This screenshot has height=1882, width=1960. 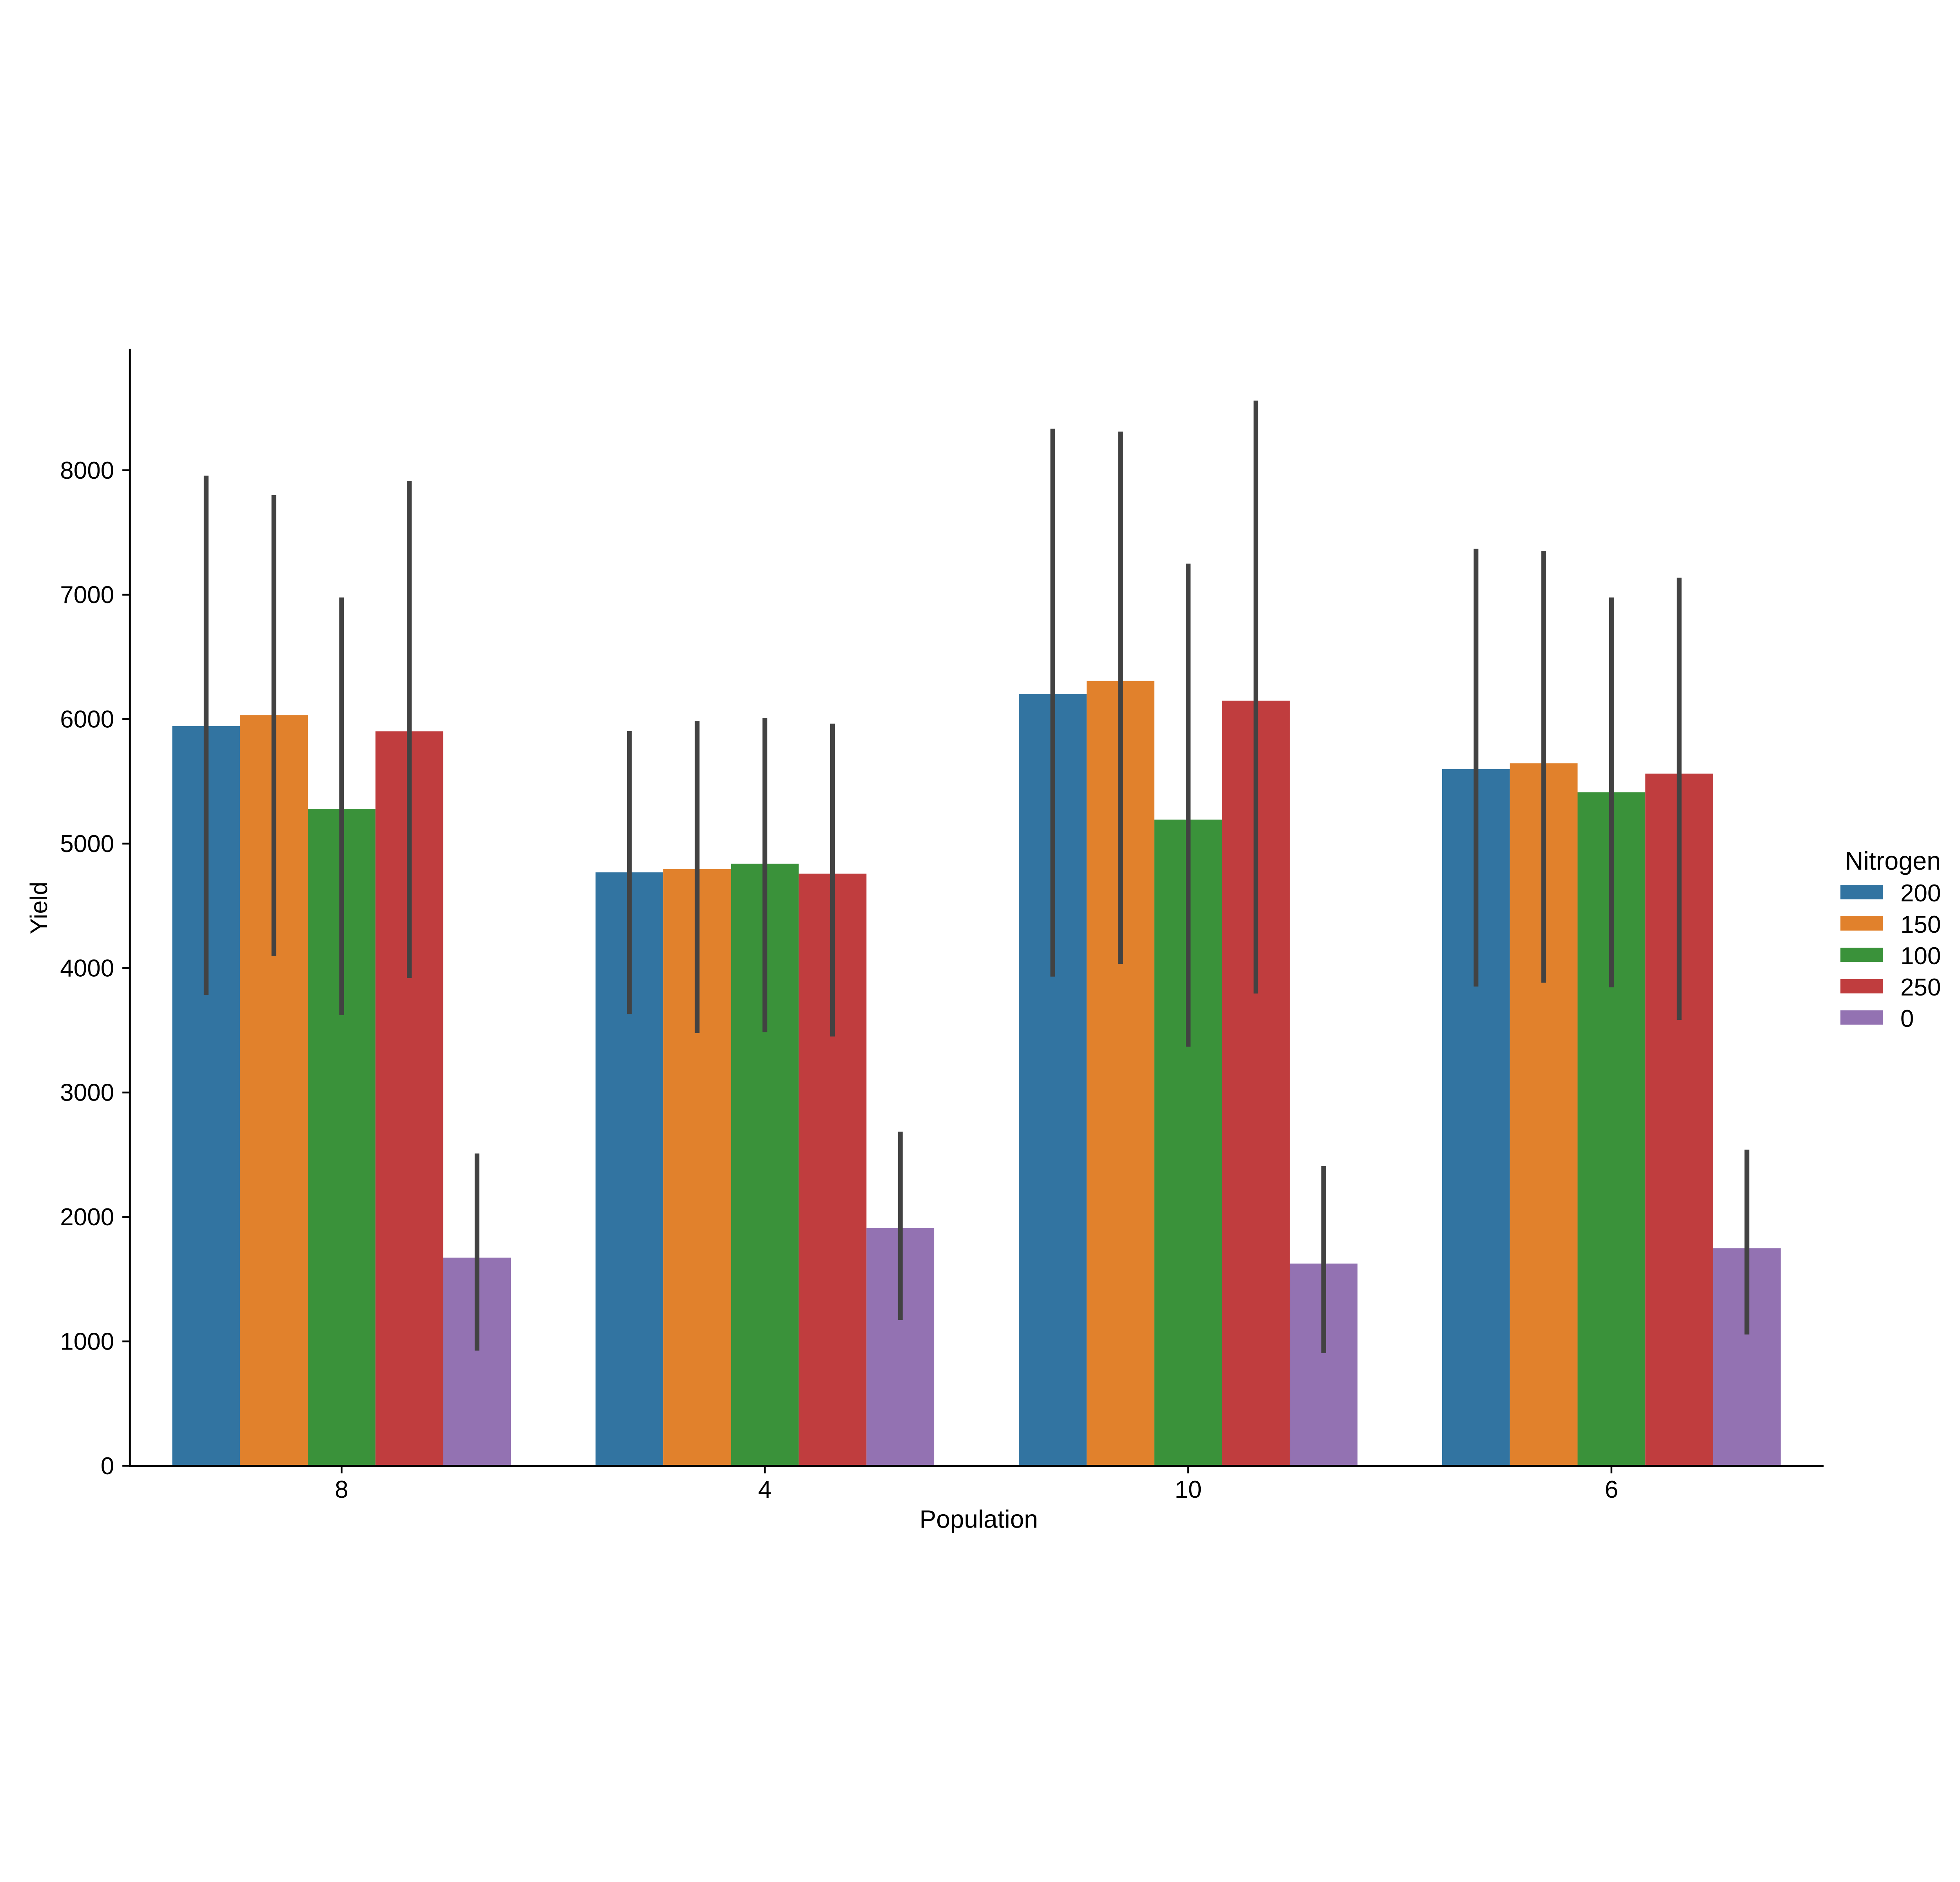 What do you see at coordinates (87, 470) in the screenshot?
I see `svg-text: 8000` at bounding box center [87, 470].